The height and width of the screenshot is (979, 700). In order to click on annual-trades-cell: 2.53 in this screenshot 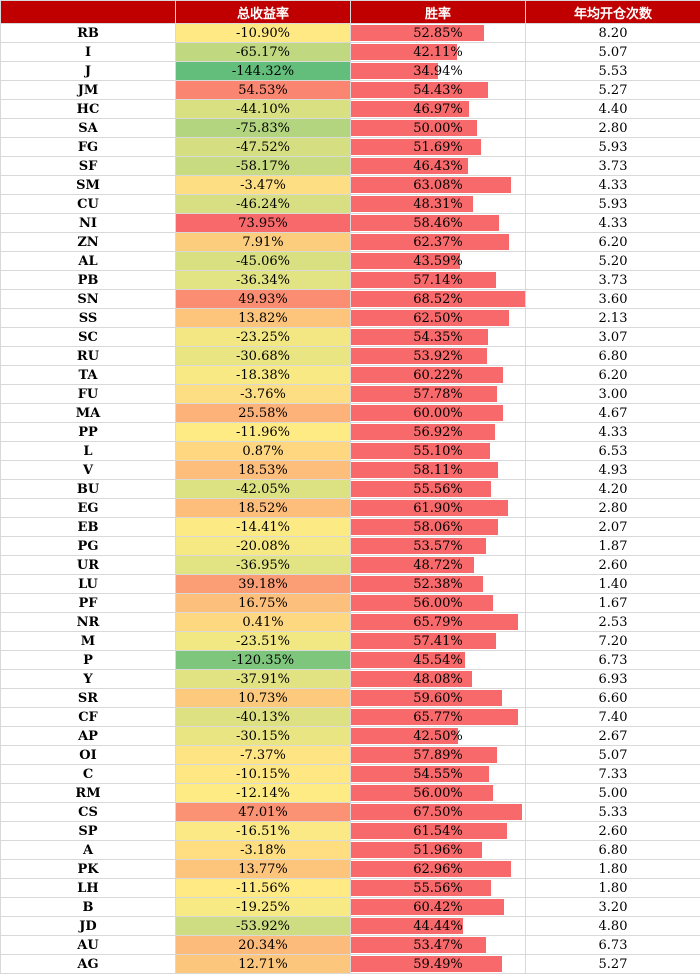, I will do `click(612, 622)`.